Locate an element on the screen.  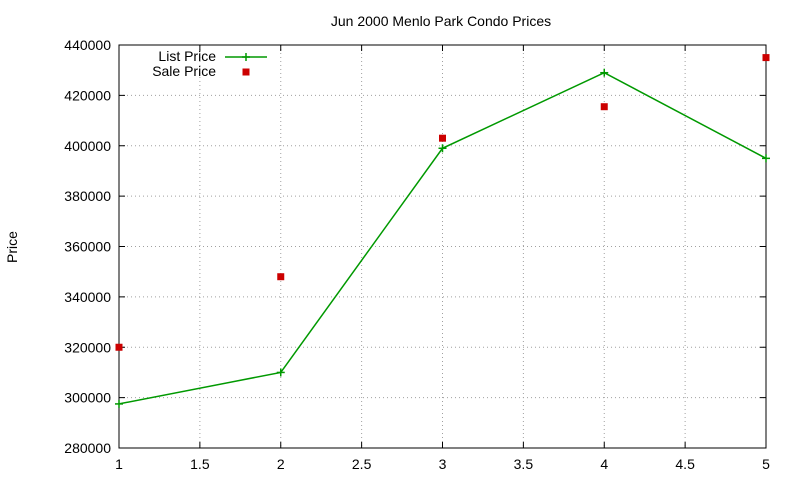
x-tick-label: 3 is located at coordinates (443, 464).